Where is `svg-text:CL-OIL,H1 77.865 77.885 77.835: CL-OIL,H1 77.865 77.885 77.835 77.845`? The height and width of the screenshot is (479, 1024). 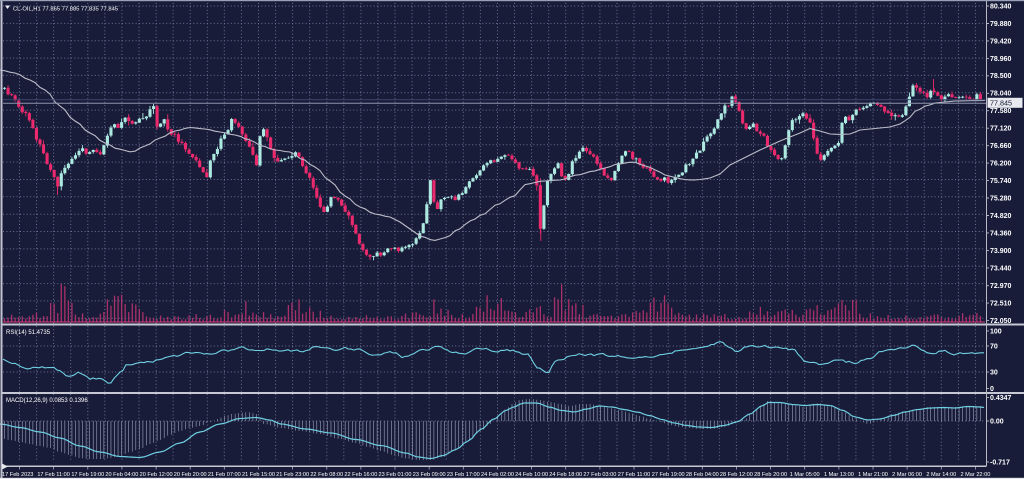 svg-text:CL-OIL,H1 77.865 77.885 77.835: CL-OIL,H1 77.865 77.885 77.835 77.845 is located at coordinates (65, 10).